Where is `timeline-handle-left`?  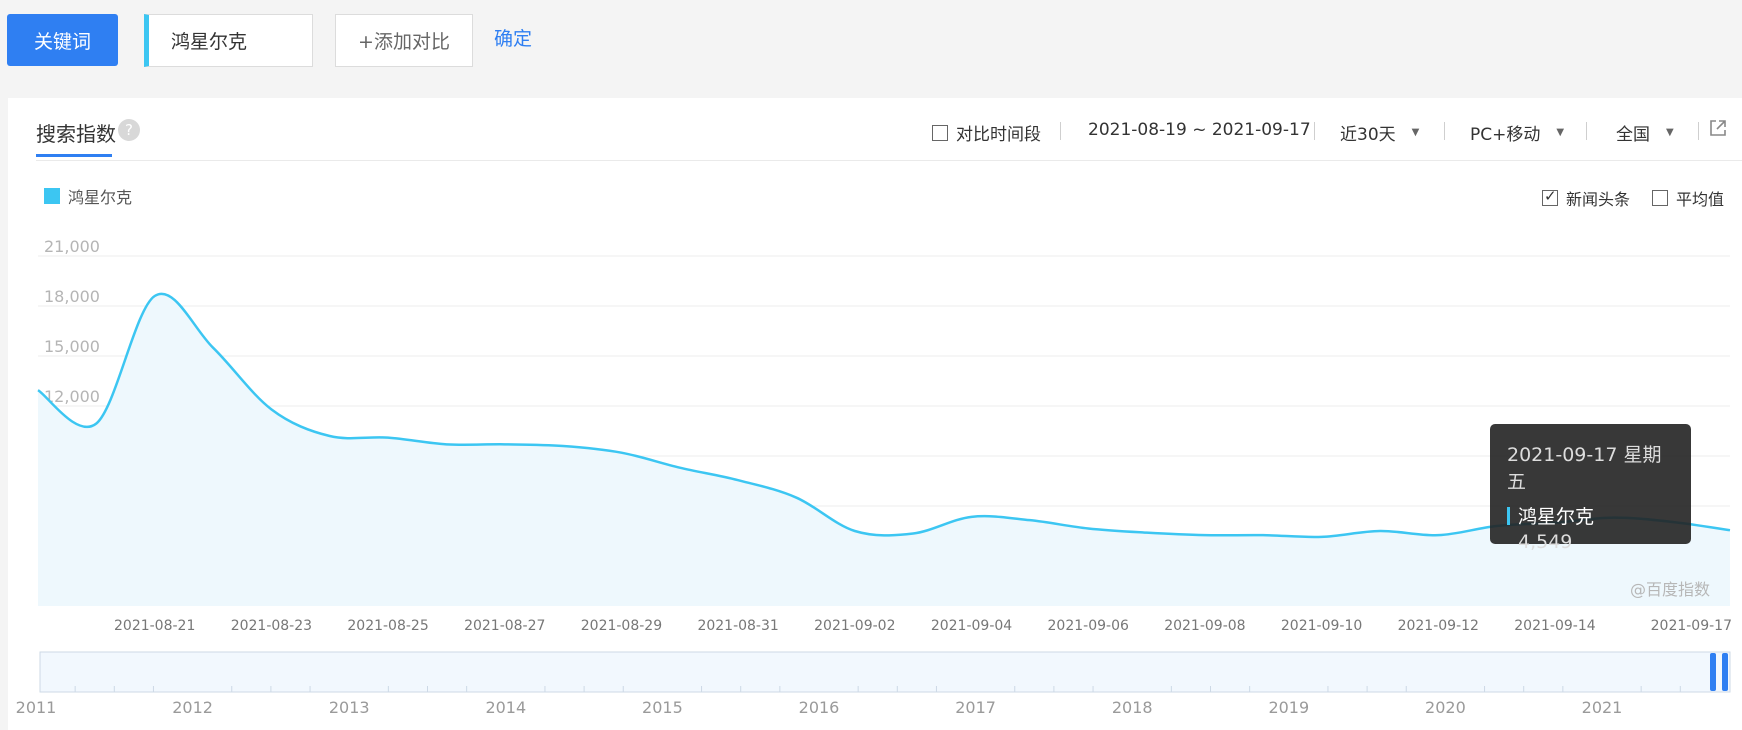
timeline-handle-left is located at coordinates (1713, 672).